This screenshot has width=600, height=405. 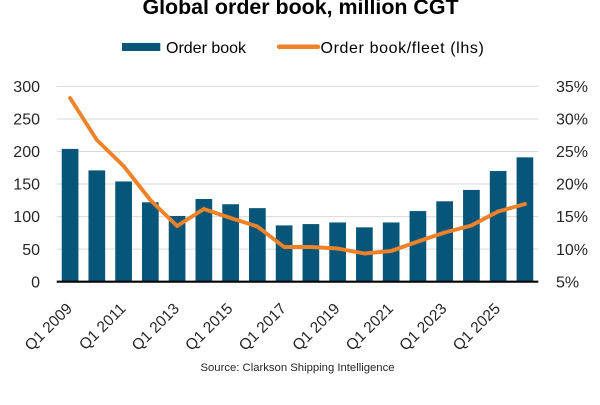 I want to click on svg-text: 5%, so click(x=567, y=282).